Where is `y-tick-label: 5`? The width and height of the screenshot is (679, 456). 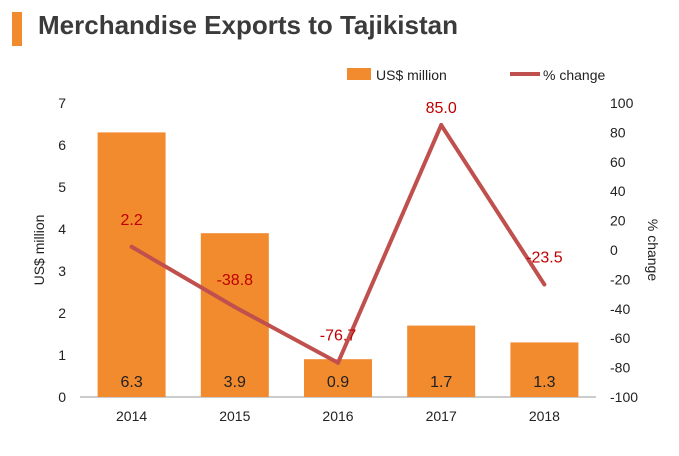 y-tick-label: 5 is located at coordinates (62, 187).